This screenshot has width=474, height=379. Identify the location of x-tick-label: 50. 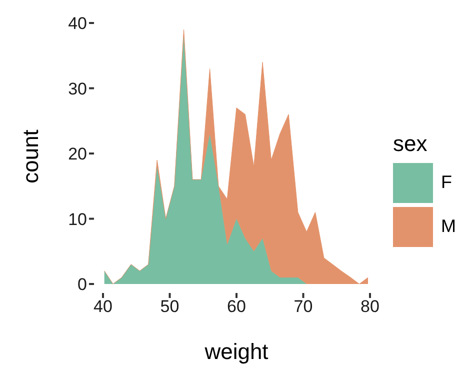
(170, 306).